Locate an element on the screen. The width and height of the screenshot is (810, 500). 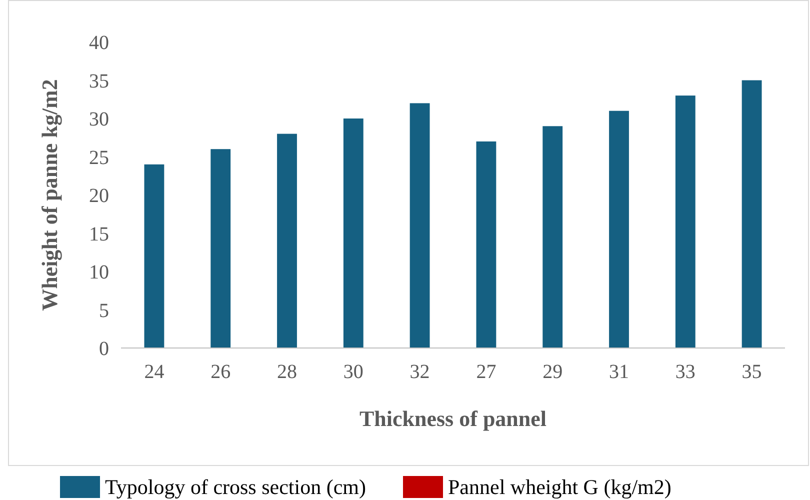
x-tick-label: 27 is located at coordinates (486, 372).